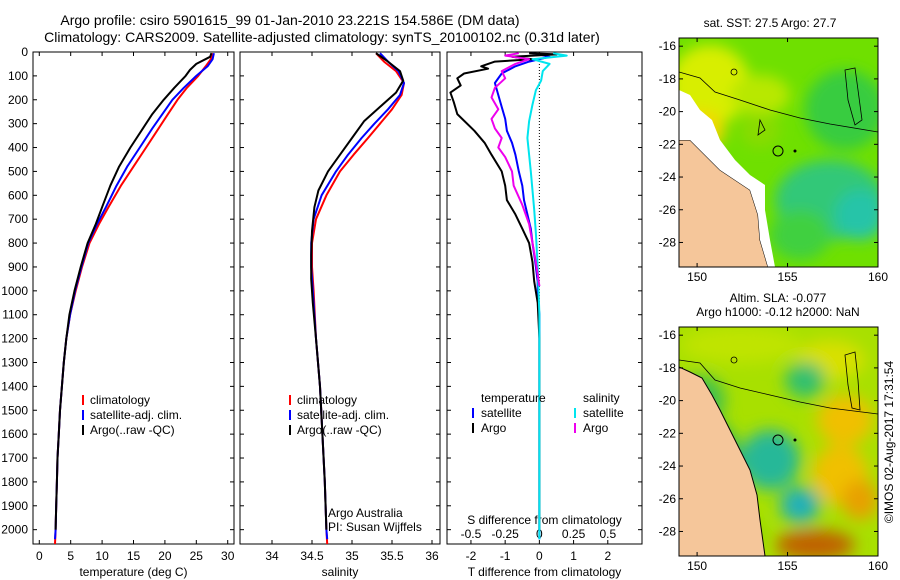  I want to click on sst-map-title: sat. SST: 27.5 Argo: 27.7, so click(770, 23).